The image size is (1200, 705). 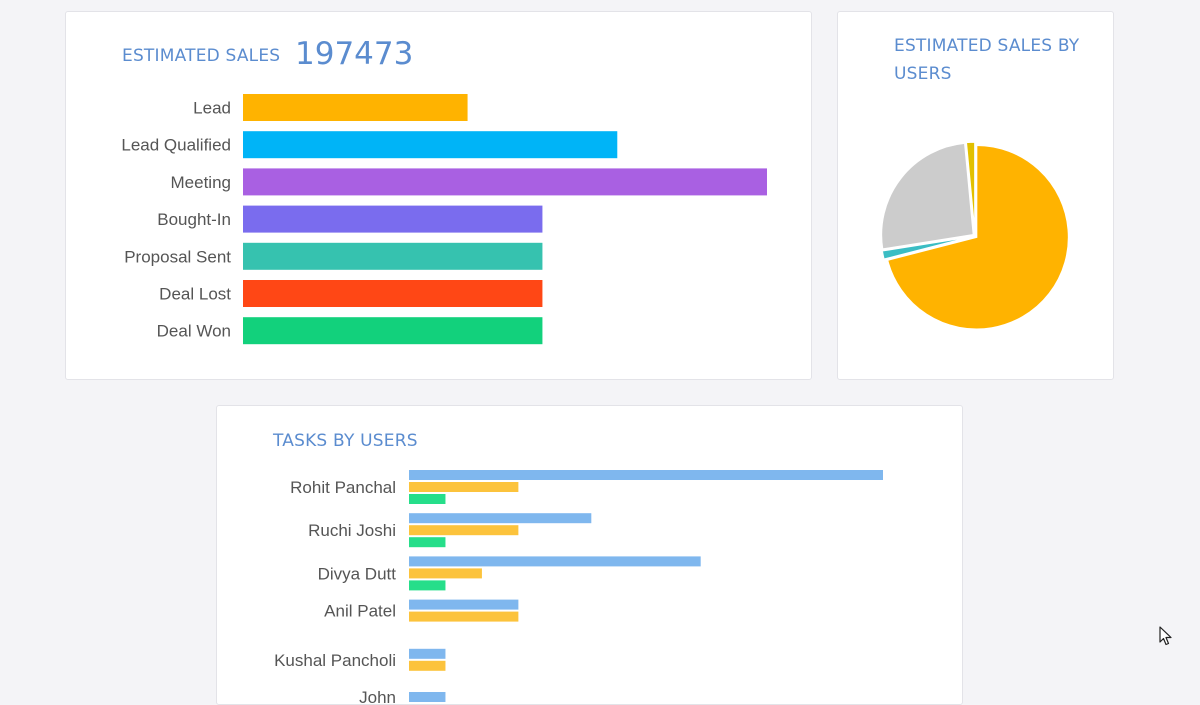 What do you see at coordinates (212, 108) in the screenshot?
I see `stage-label-lead: Lead` at bounding box center [212, 108].